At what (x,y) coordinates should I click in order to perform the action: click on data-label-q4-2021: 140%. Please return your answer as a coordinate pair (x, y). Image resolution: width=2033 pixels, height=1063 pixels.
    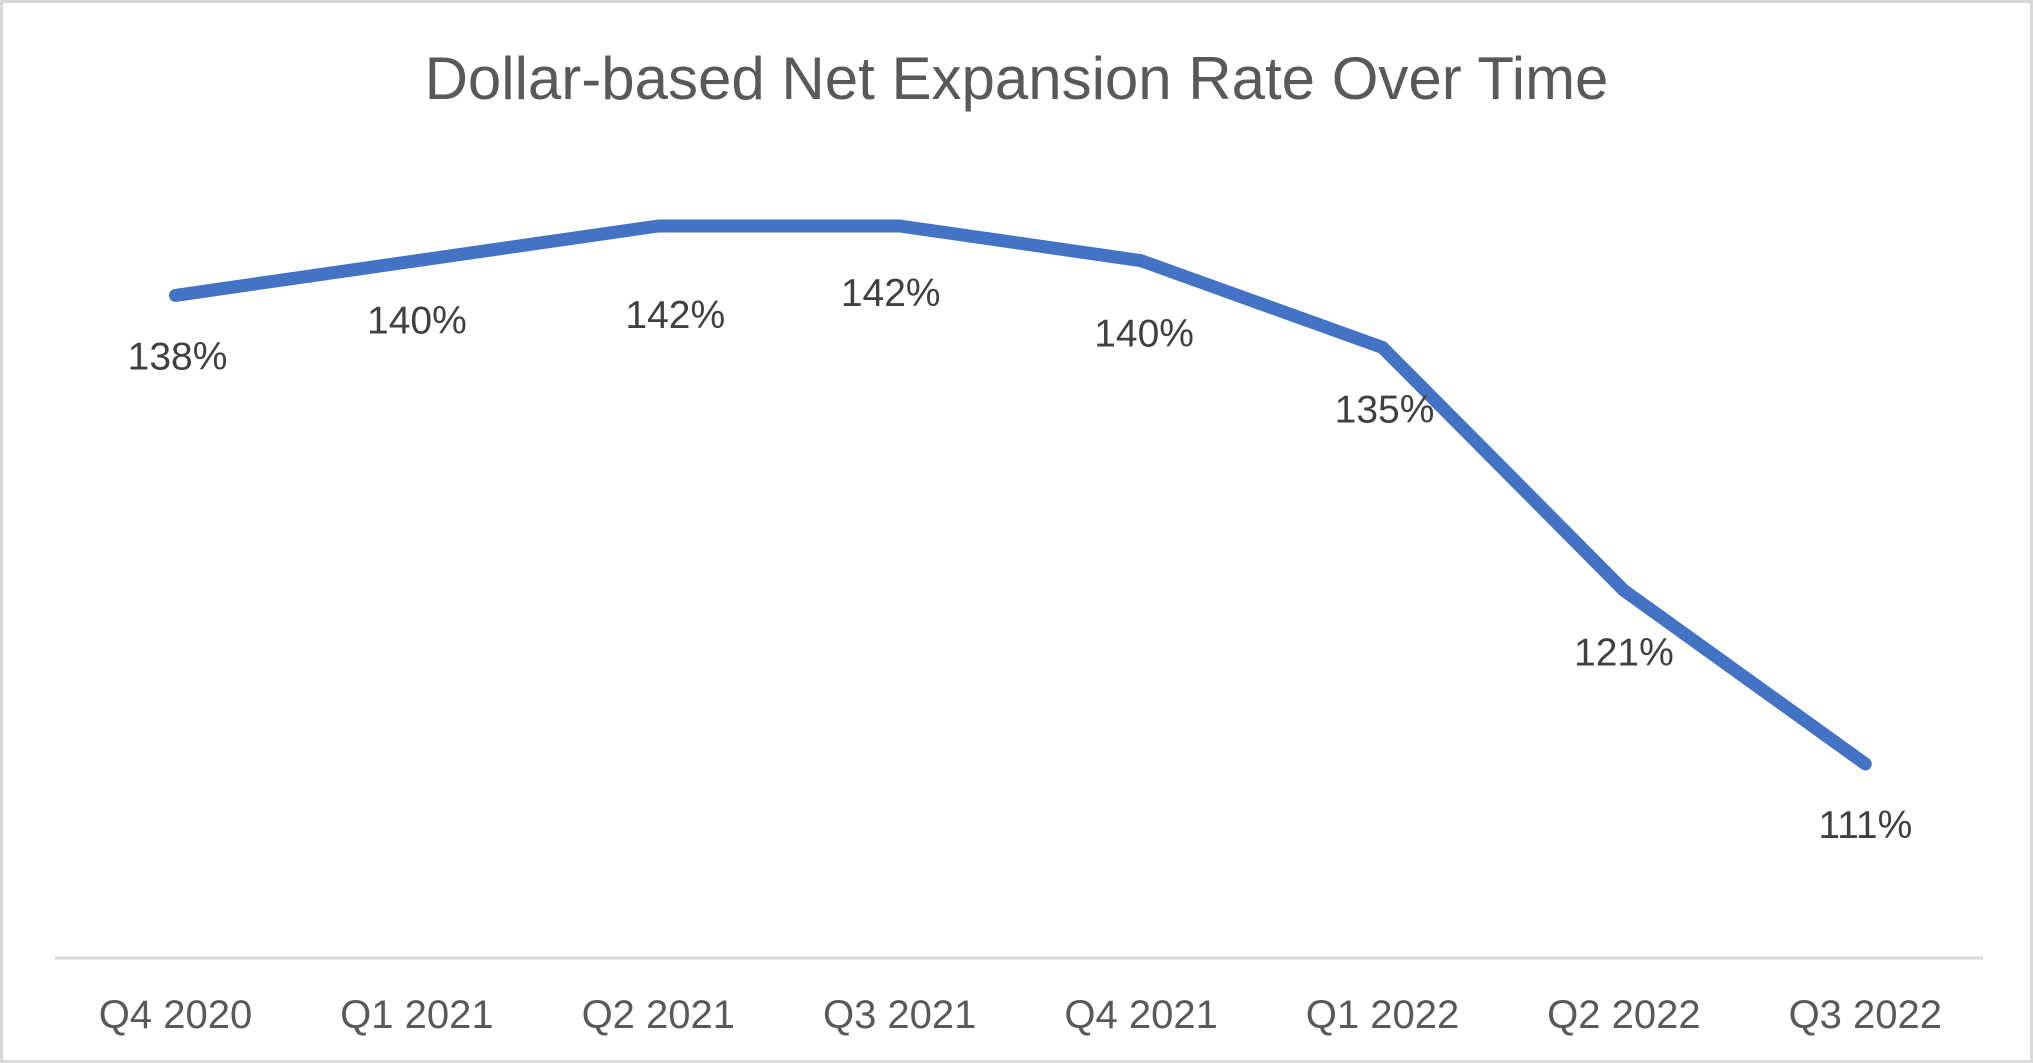
    Looking at the image, I should click on (1144, 334).